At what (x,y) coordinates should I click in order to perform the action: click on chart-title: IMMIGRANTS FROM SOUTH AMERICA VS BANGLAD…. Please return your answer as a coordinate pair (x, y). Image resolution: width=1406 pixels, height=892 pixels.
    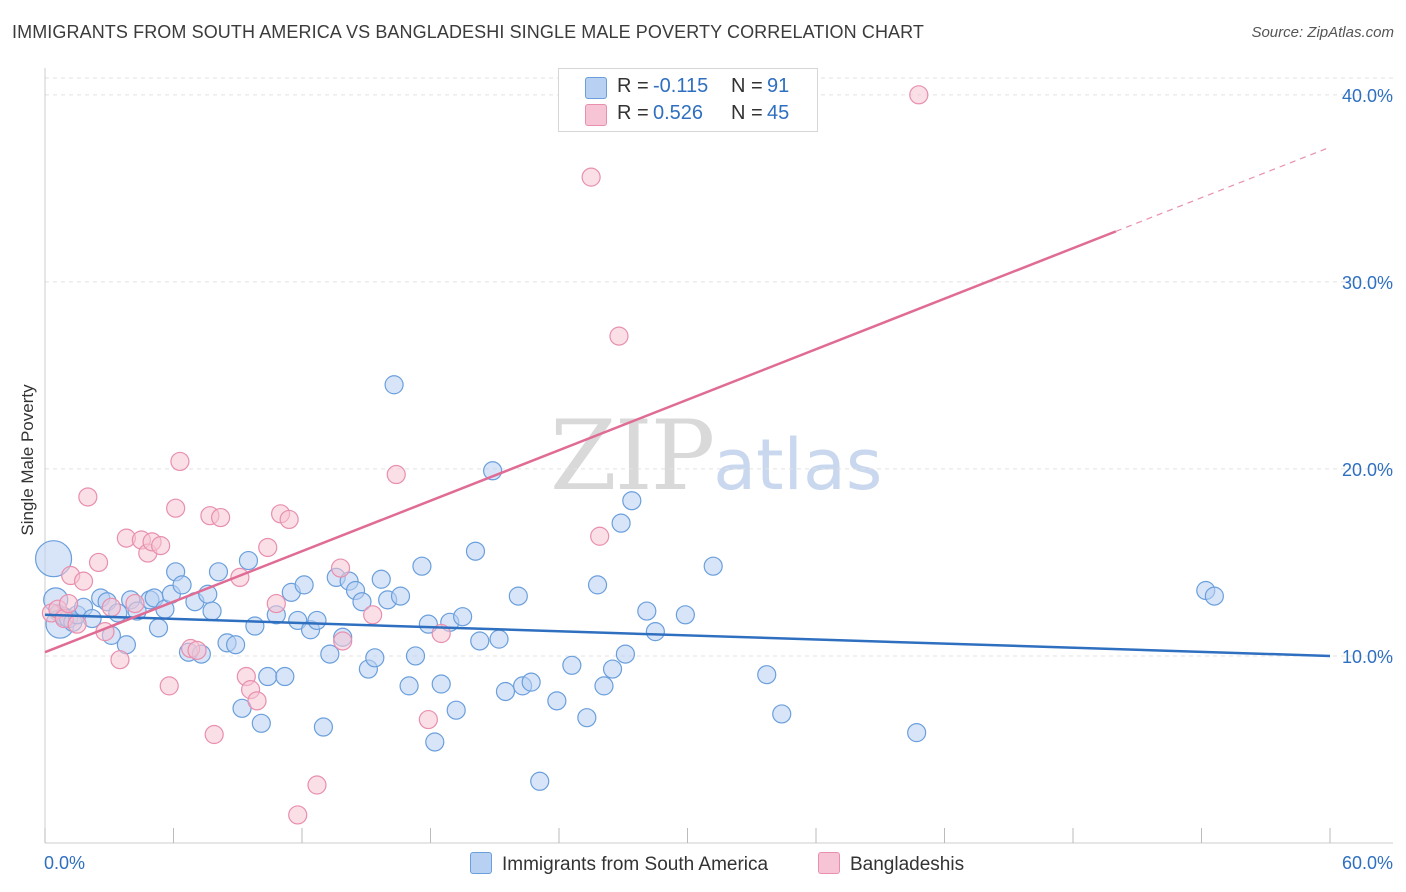
    Looking at the image, I should click on (468, 32).